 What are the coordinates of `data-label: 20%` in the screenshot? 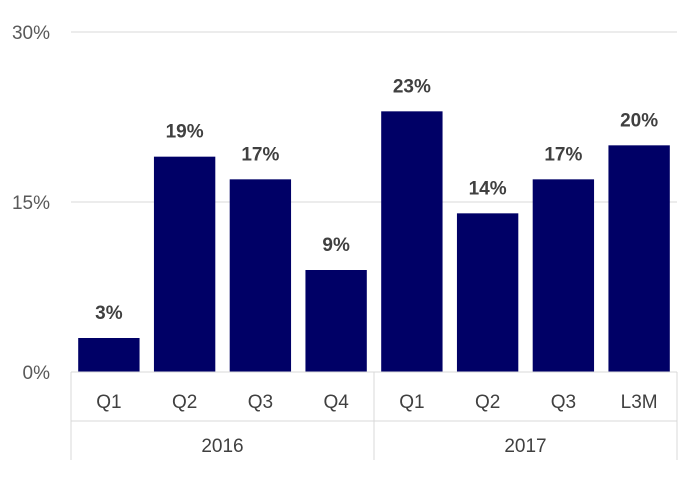 It's located at (639, 120).